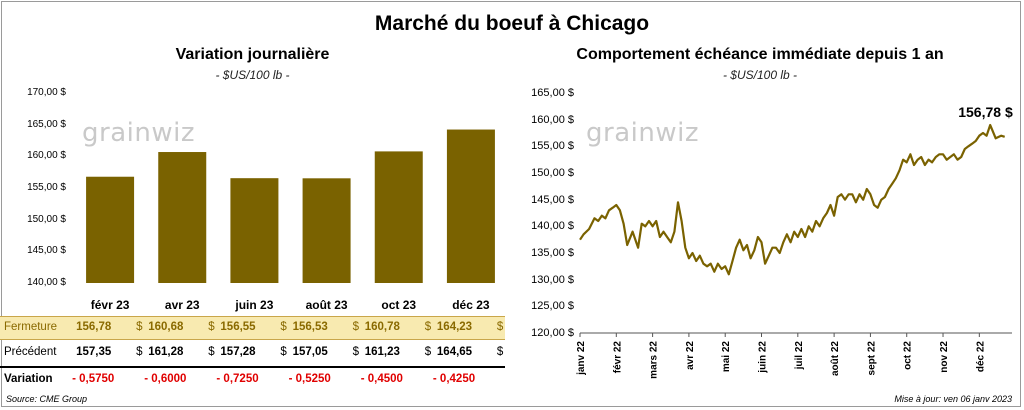 The width and height of the screenshot is (1024, 410). Describe the element at coordinates (454, 352) in the screenshot. I see `table-cell: 164,65` at that location.